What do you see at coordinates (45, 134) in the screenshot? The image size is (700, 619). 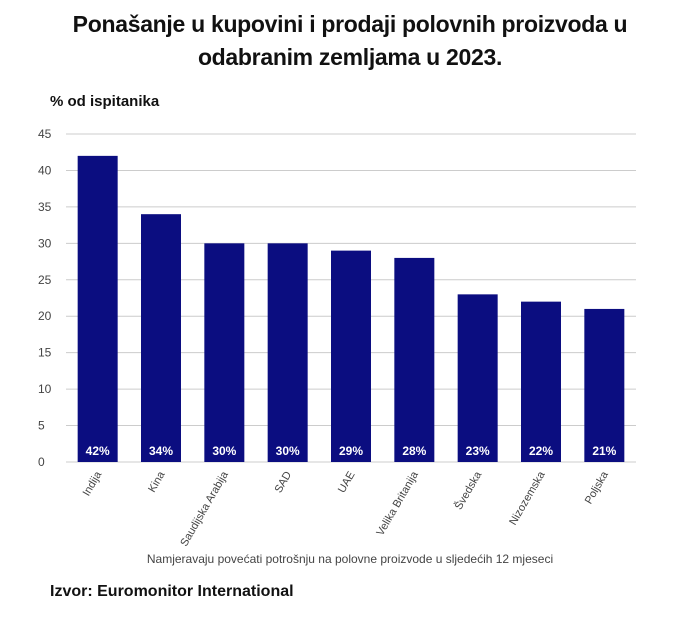 I see `y-tick-label: 45` at bounding box center [45, 134].